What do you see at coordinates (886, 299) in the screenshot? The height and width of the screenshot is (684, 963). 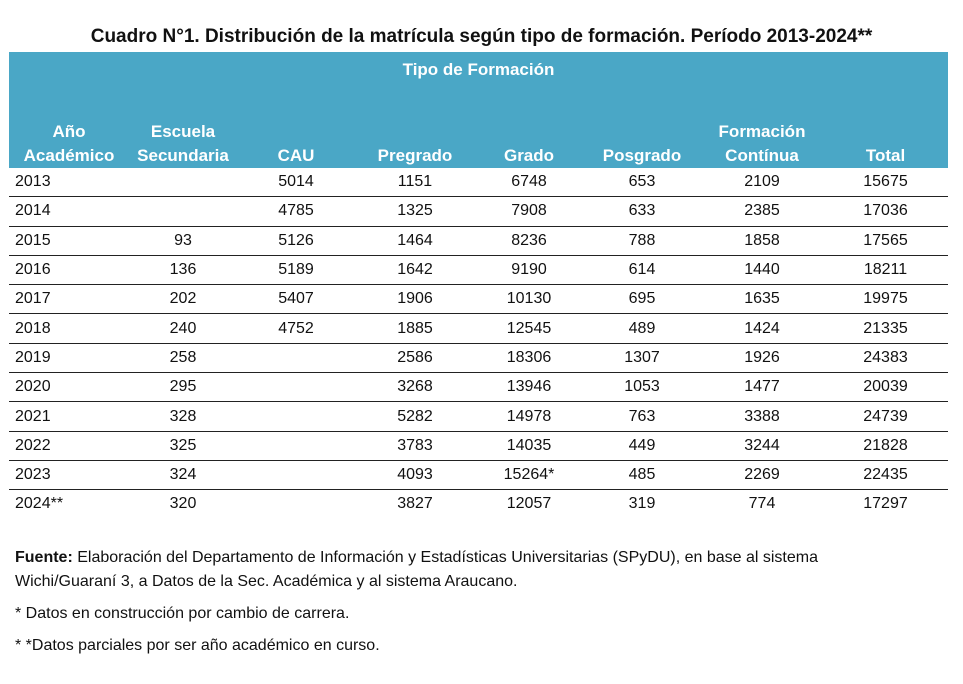 I see `cell-total: 19975` at bounding box center [886, 299].